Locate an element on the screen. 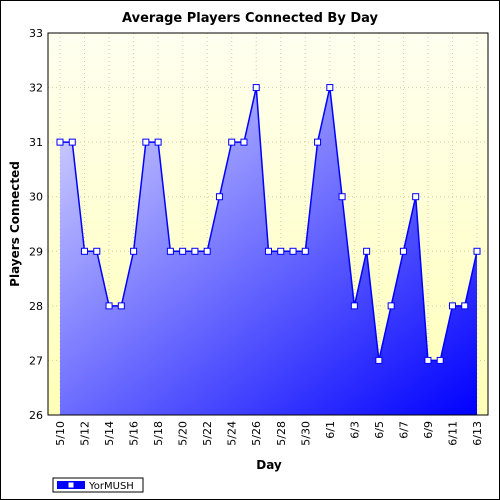  x-tick-label: 6/11 is located at coordinates (452, 433).